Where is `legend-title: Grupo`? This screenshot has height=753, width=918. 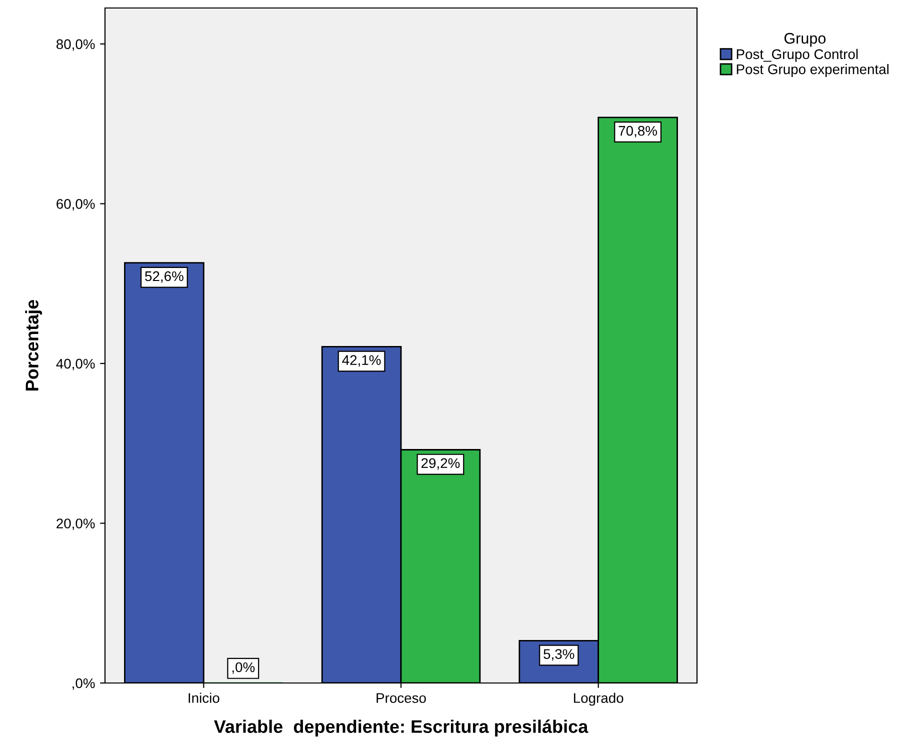 legend-title: Grupo is located at coordinates (805, 39).